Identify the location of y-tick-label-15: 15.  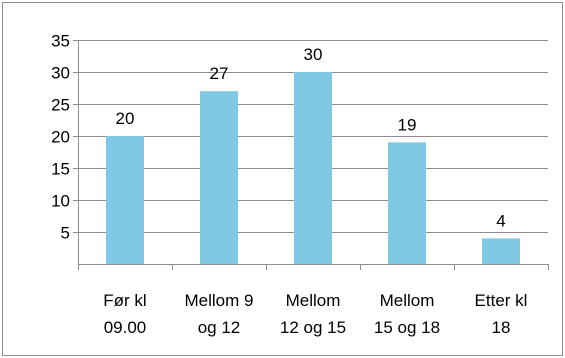
(60, 169).